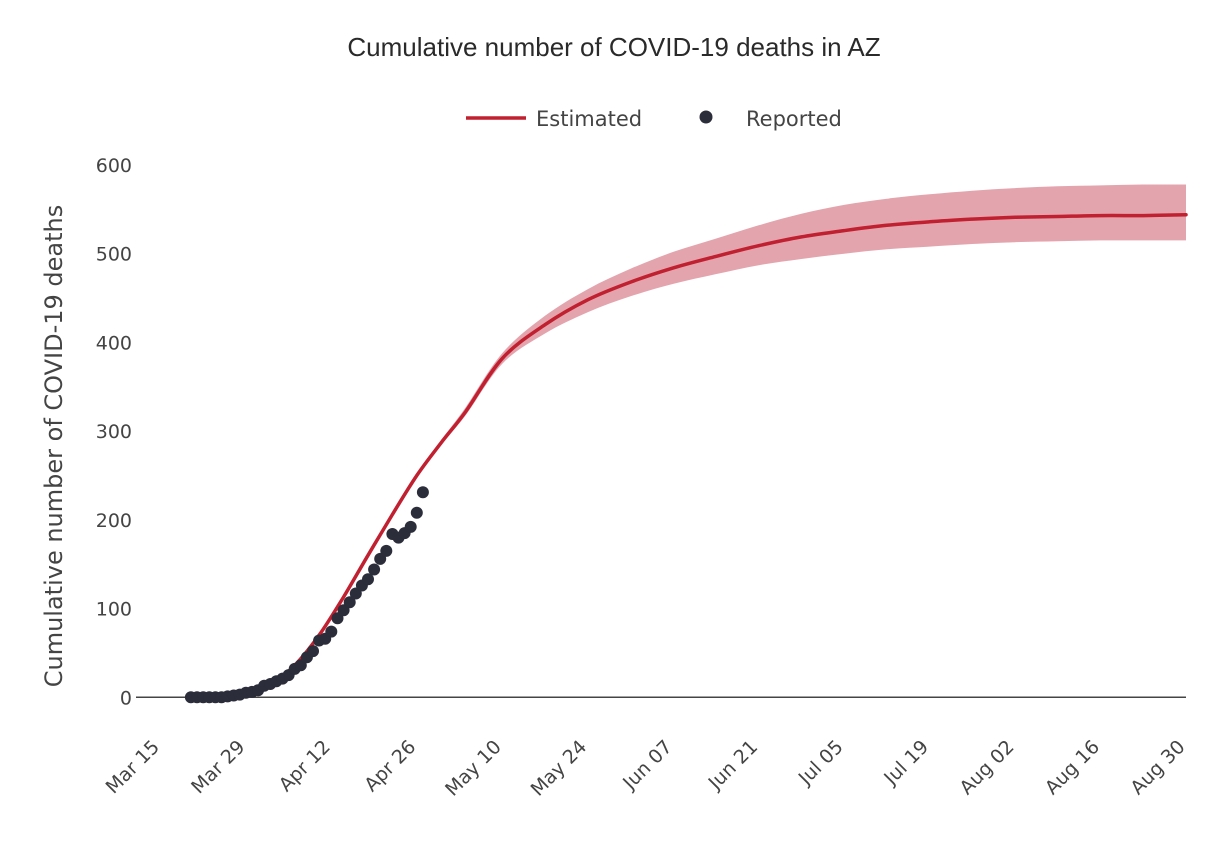 This screenshot has height=842, width=1208. I want to click on legend-estimated-label: Estimated, so click(589, 119).